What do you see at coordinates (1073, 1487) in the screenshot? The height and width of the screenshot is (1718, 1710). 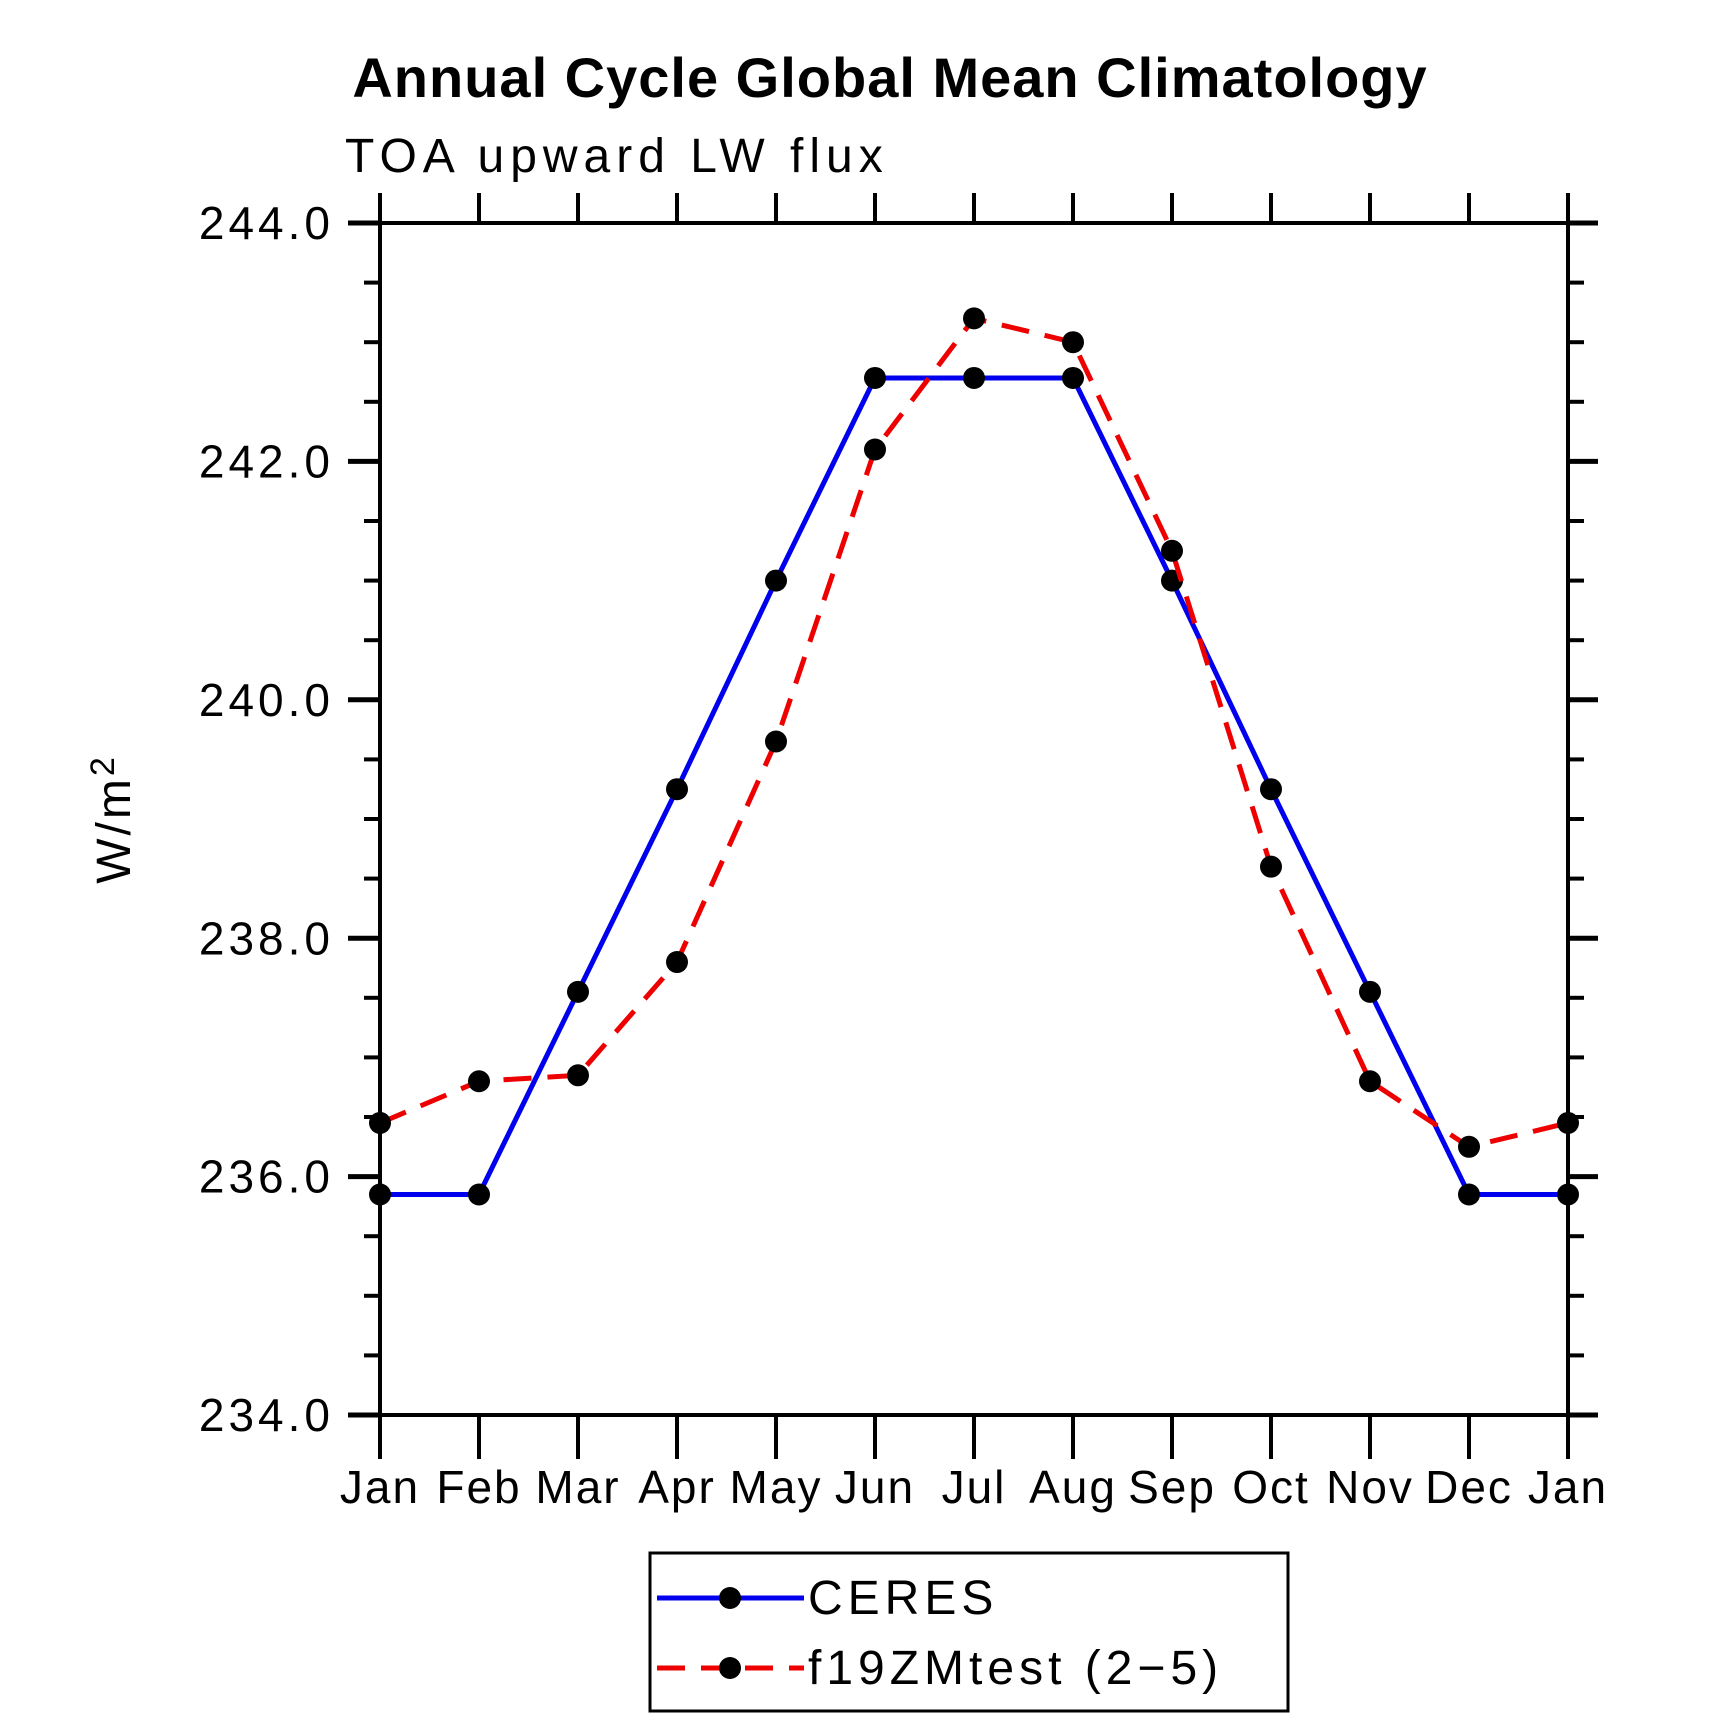 I see `x-tick-label: Aug` at bounding box center [1073, 1487].